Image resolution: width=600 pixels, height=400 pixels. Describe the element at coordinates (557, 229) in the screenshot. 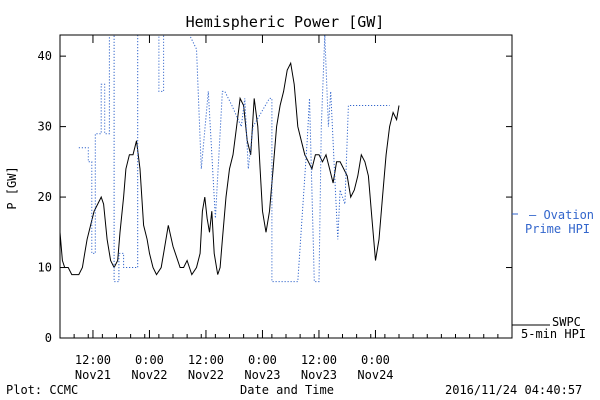

I see `legend-ovation-line2: Prime HPI` at that location.